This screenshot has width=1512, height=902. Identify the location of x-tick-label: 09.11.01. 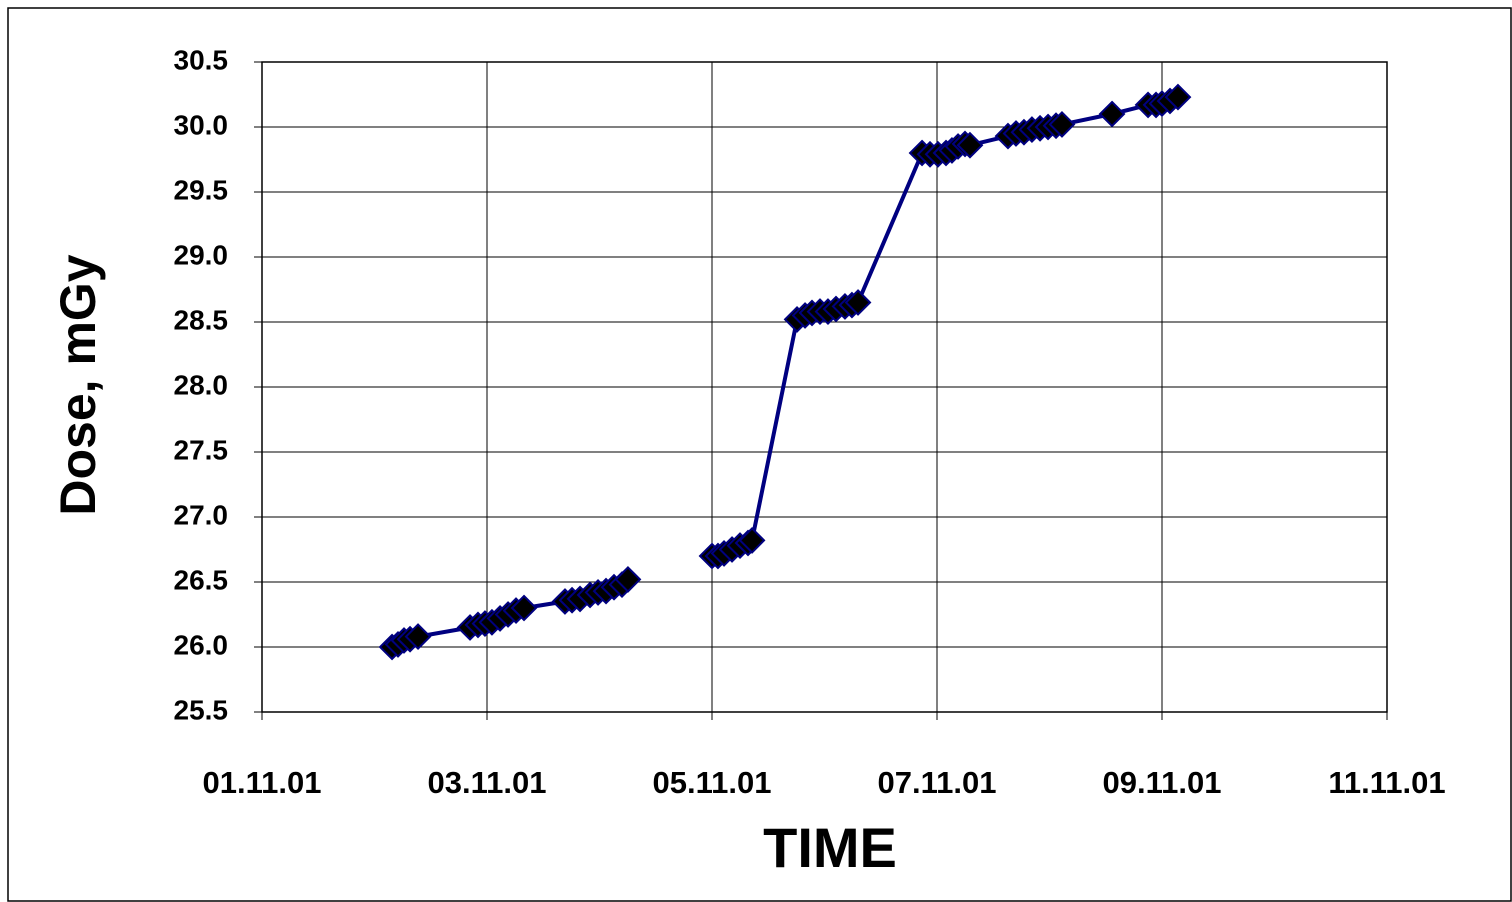
(1162, 782).